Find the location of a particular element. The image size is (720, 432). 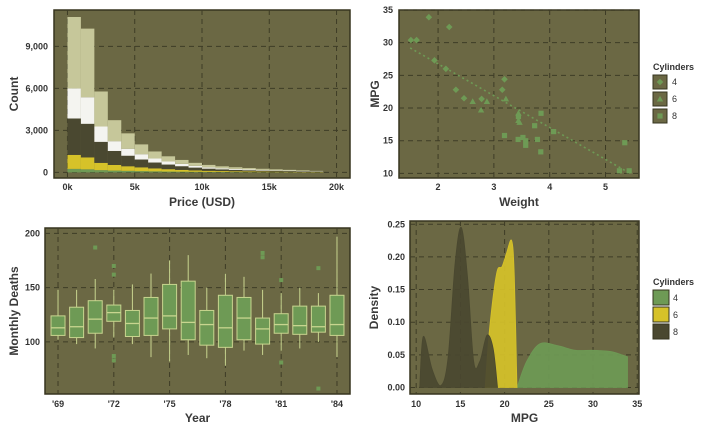

scatter-y-axis-label: MPG is located at coordinates (375, 93).